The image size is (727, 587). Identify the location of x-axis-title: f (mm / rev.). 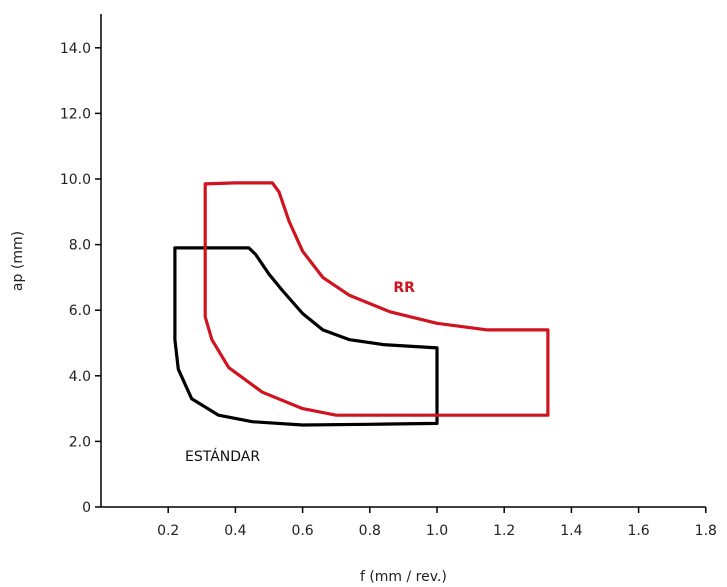
(403, 577).